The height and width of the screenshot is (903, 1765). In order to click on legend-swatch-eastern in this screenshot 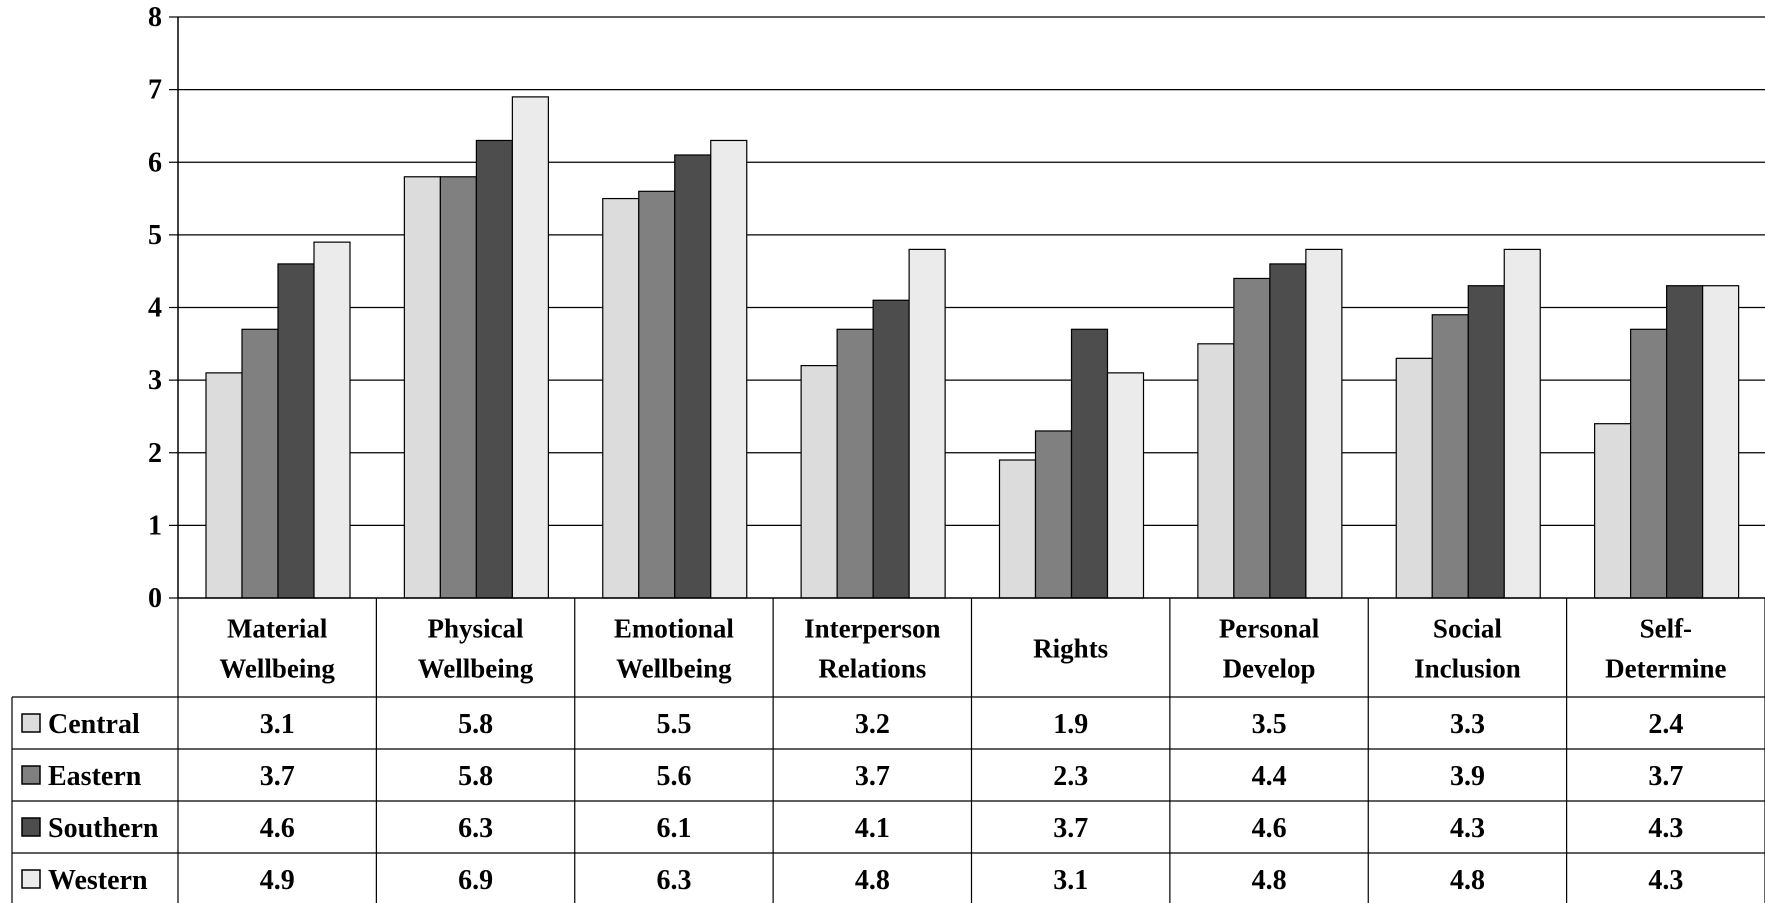, I will do `click(31, 775)`.